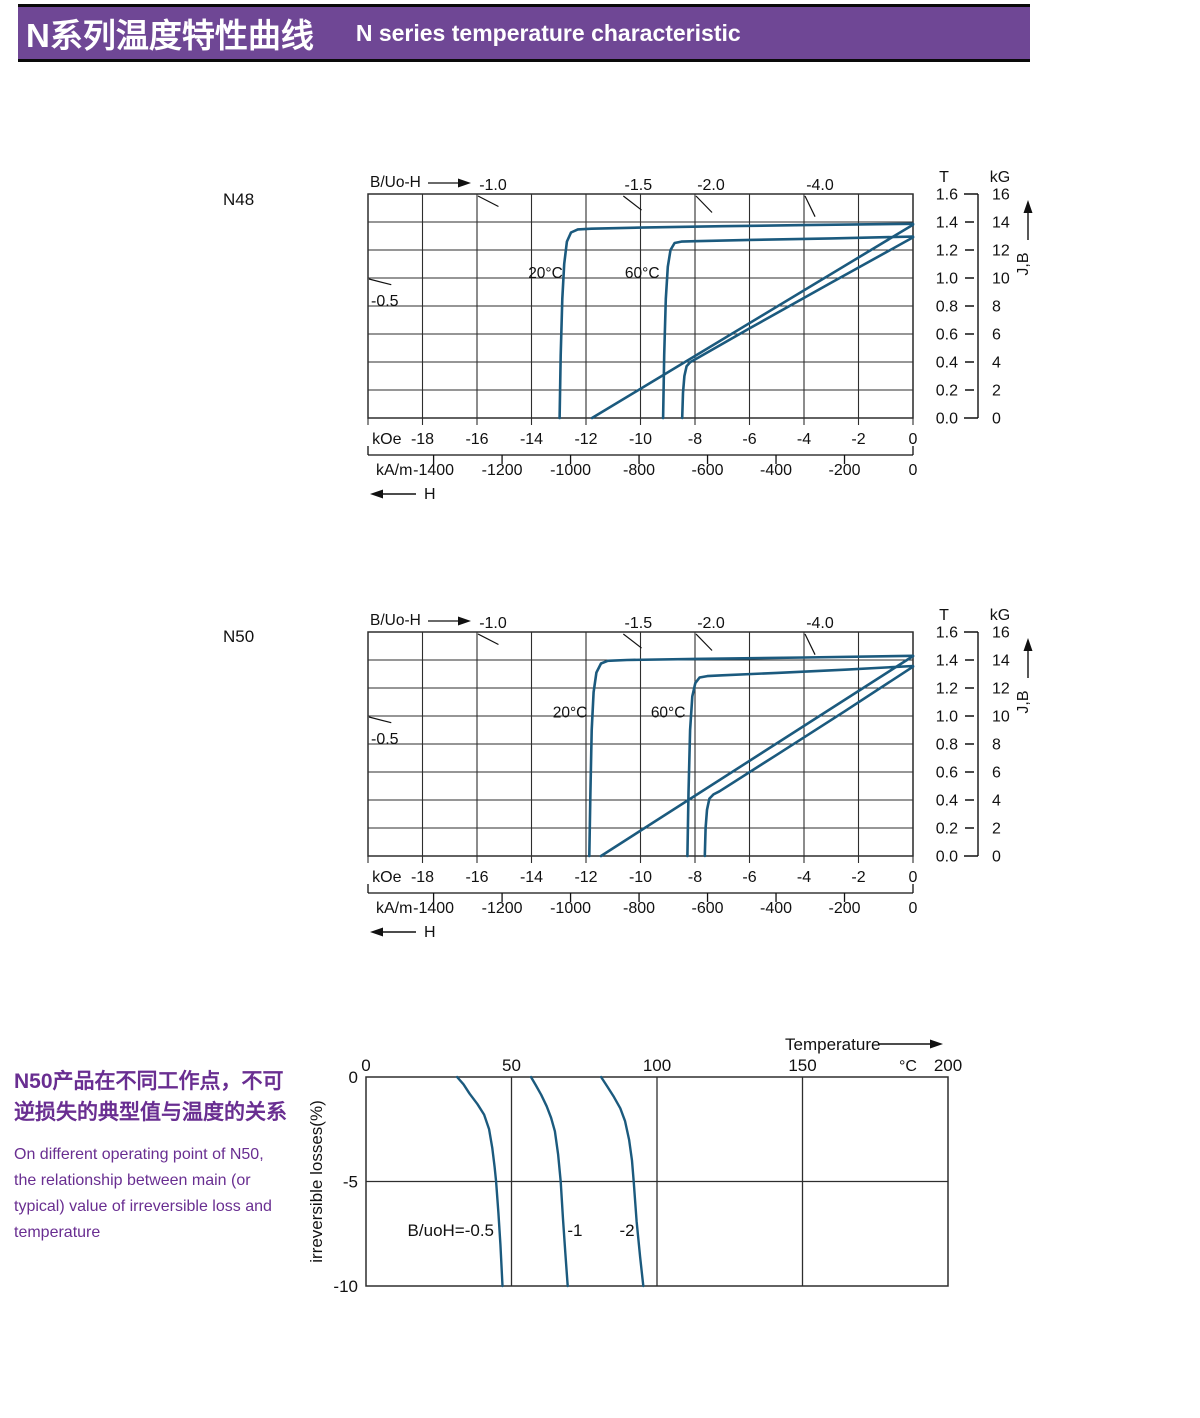  Describe the element at coordinates (511, 1065) in the screenshot. I see `x-tick-label: 50` at that location.